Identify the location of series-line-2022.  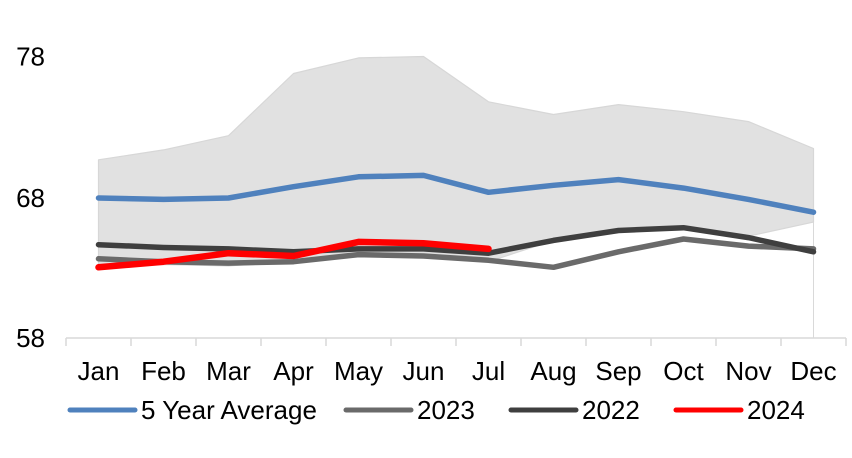
(456, 240).